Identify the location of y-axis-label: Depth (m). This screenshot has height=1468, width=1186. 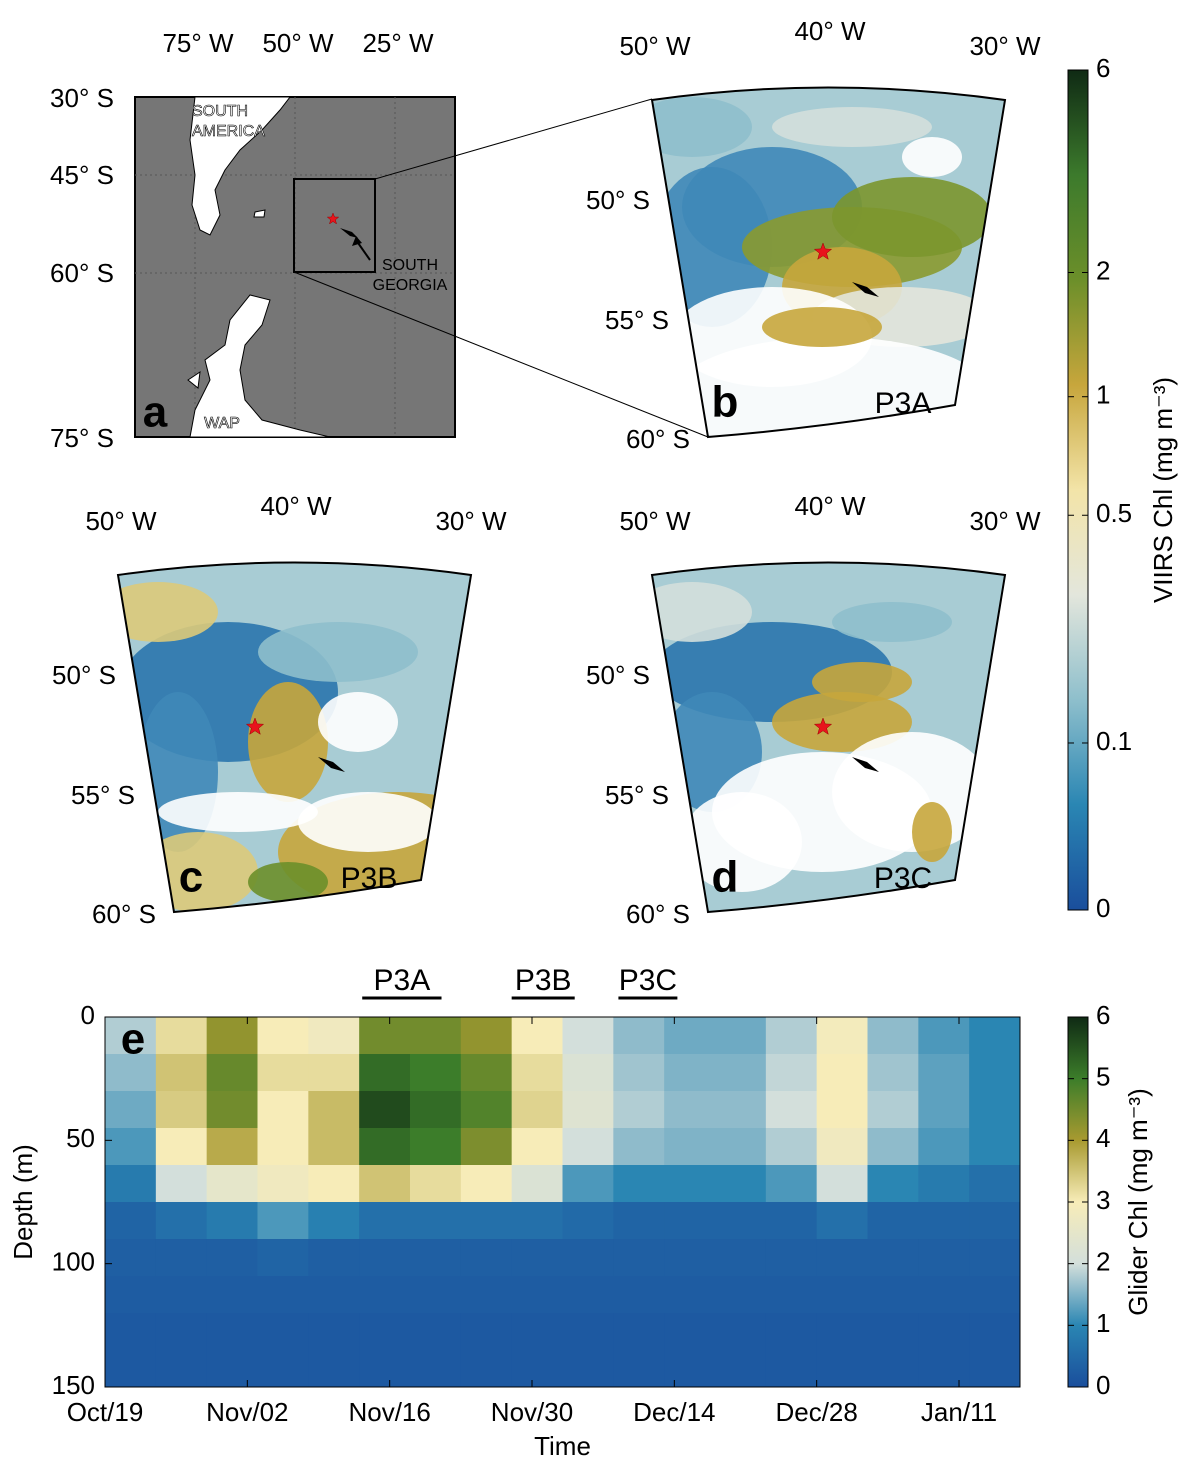
(23, 1202).